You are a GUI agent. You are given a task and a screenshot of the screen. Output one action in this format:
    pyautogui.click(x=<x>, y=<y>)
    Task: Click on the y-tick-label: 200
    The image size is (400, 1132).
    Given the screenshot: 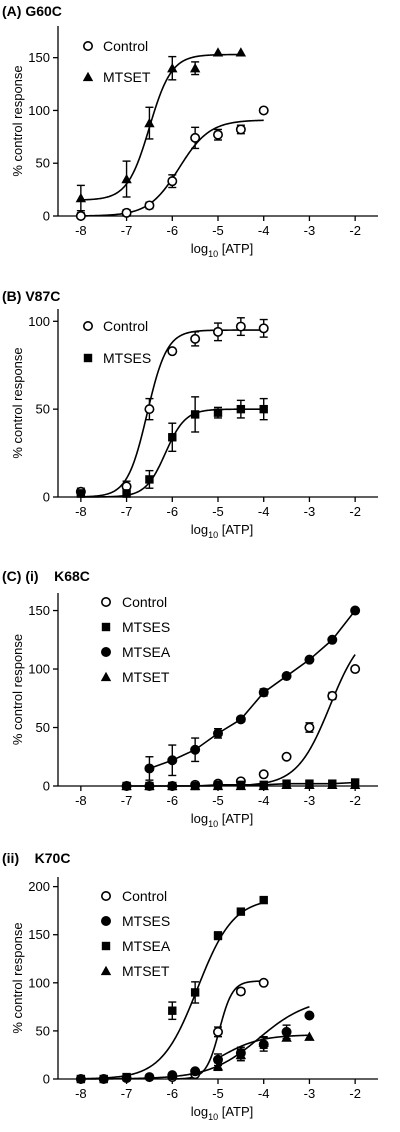 What is the action you would take?
    pyautogui.click(x=39, y=886)
    